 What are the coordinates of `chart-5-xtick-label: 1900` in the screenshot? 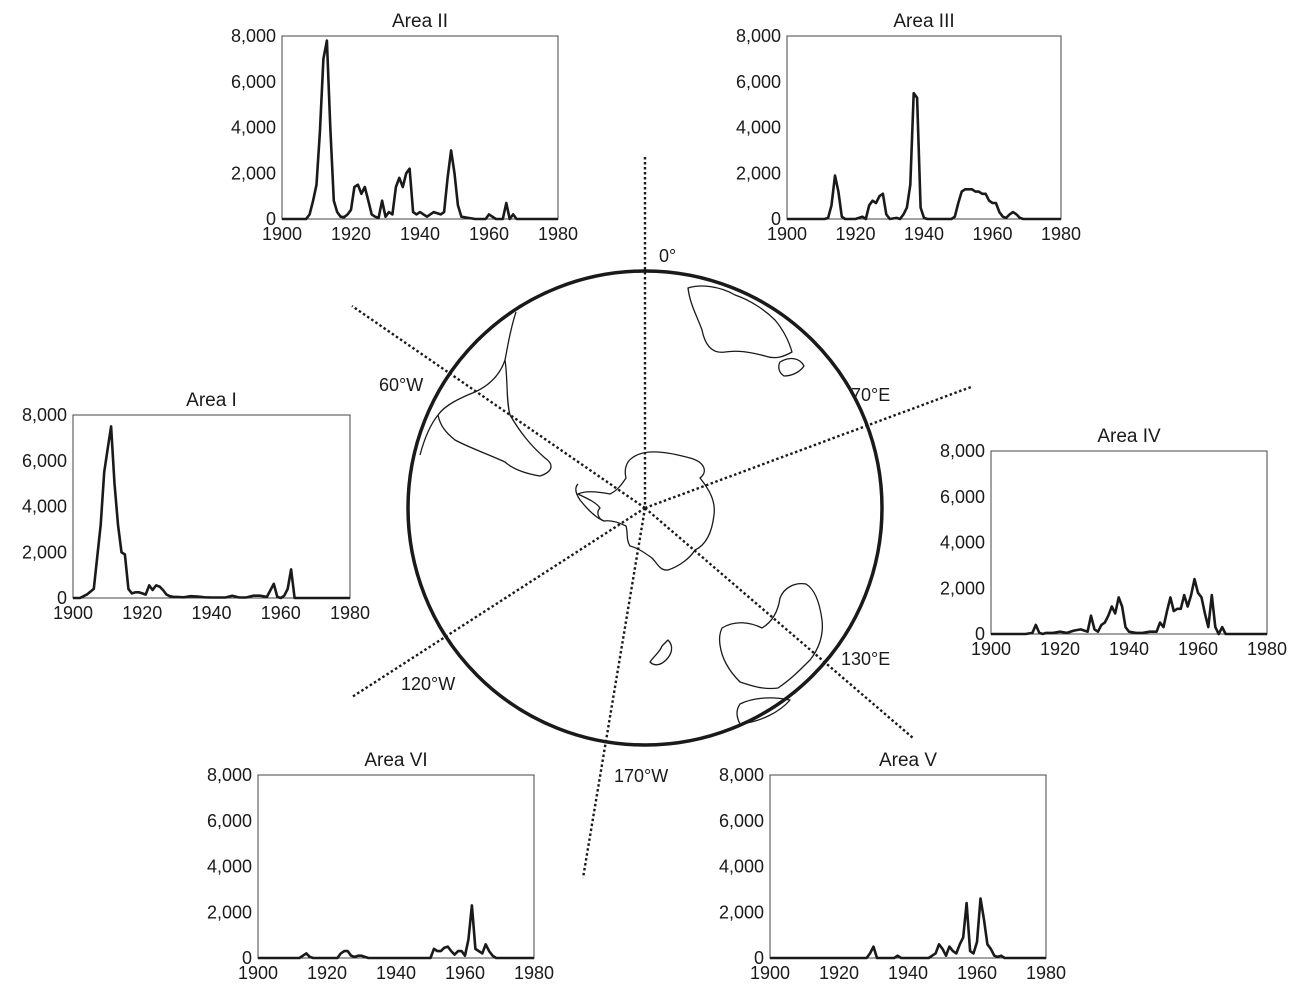 It's located at (258, 973).